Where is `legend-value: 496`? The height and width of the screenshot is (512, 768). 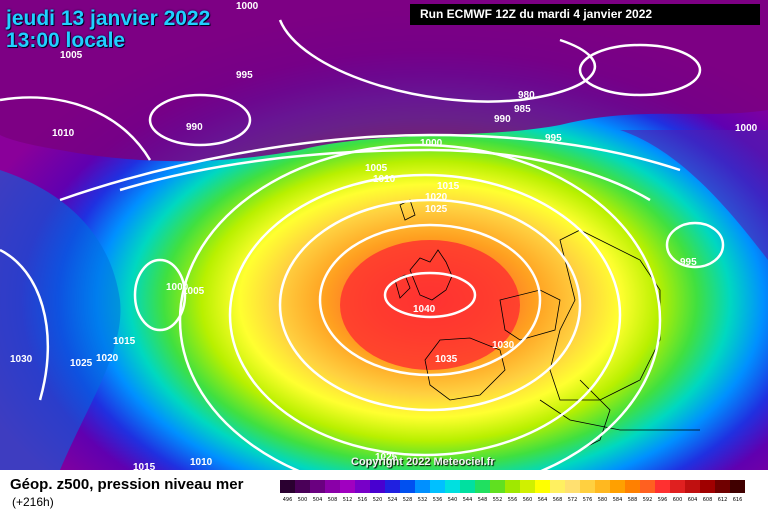
legend-value: 496 is located at coordinates (287, 500).